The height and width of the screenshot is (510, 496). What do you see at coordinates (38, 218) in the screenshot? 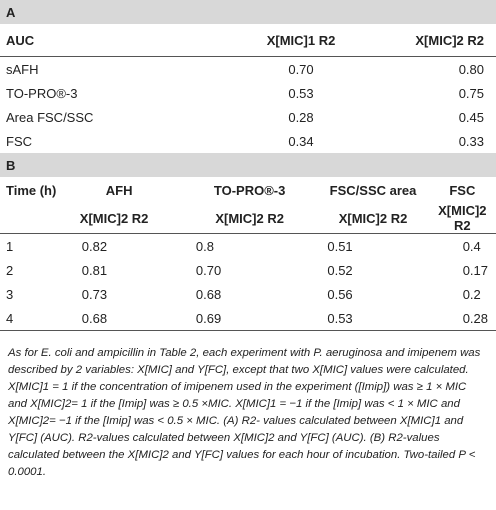
I see `subheader-blank` at bounding box center [38, 218].